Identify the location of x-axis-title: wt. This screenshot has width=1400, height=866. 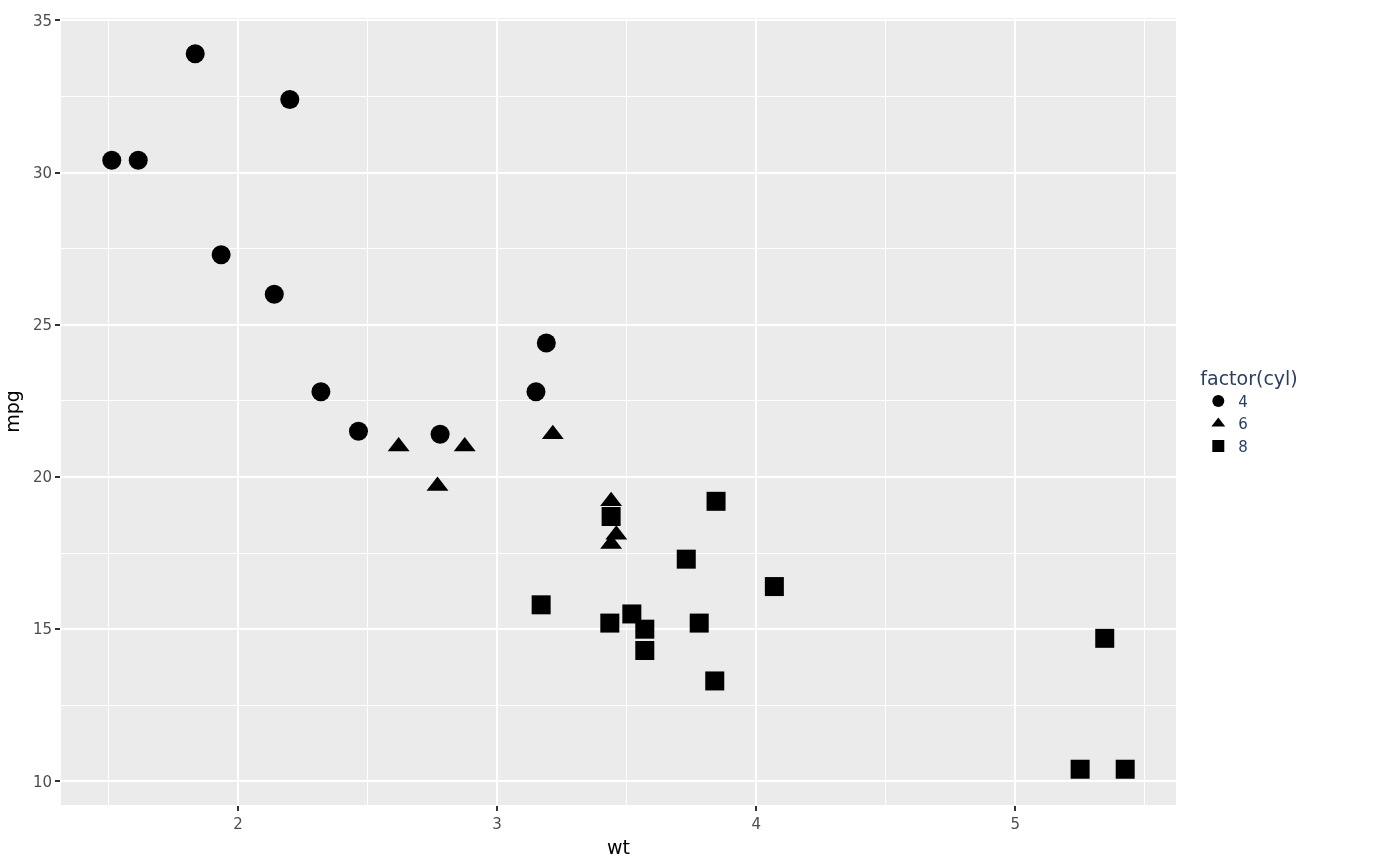
(618, 846).